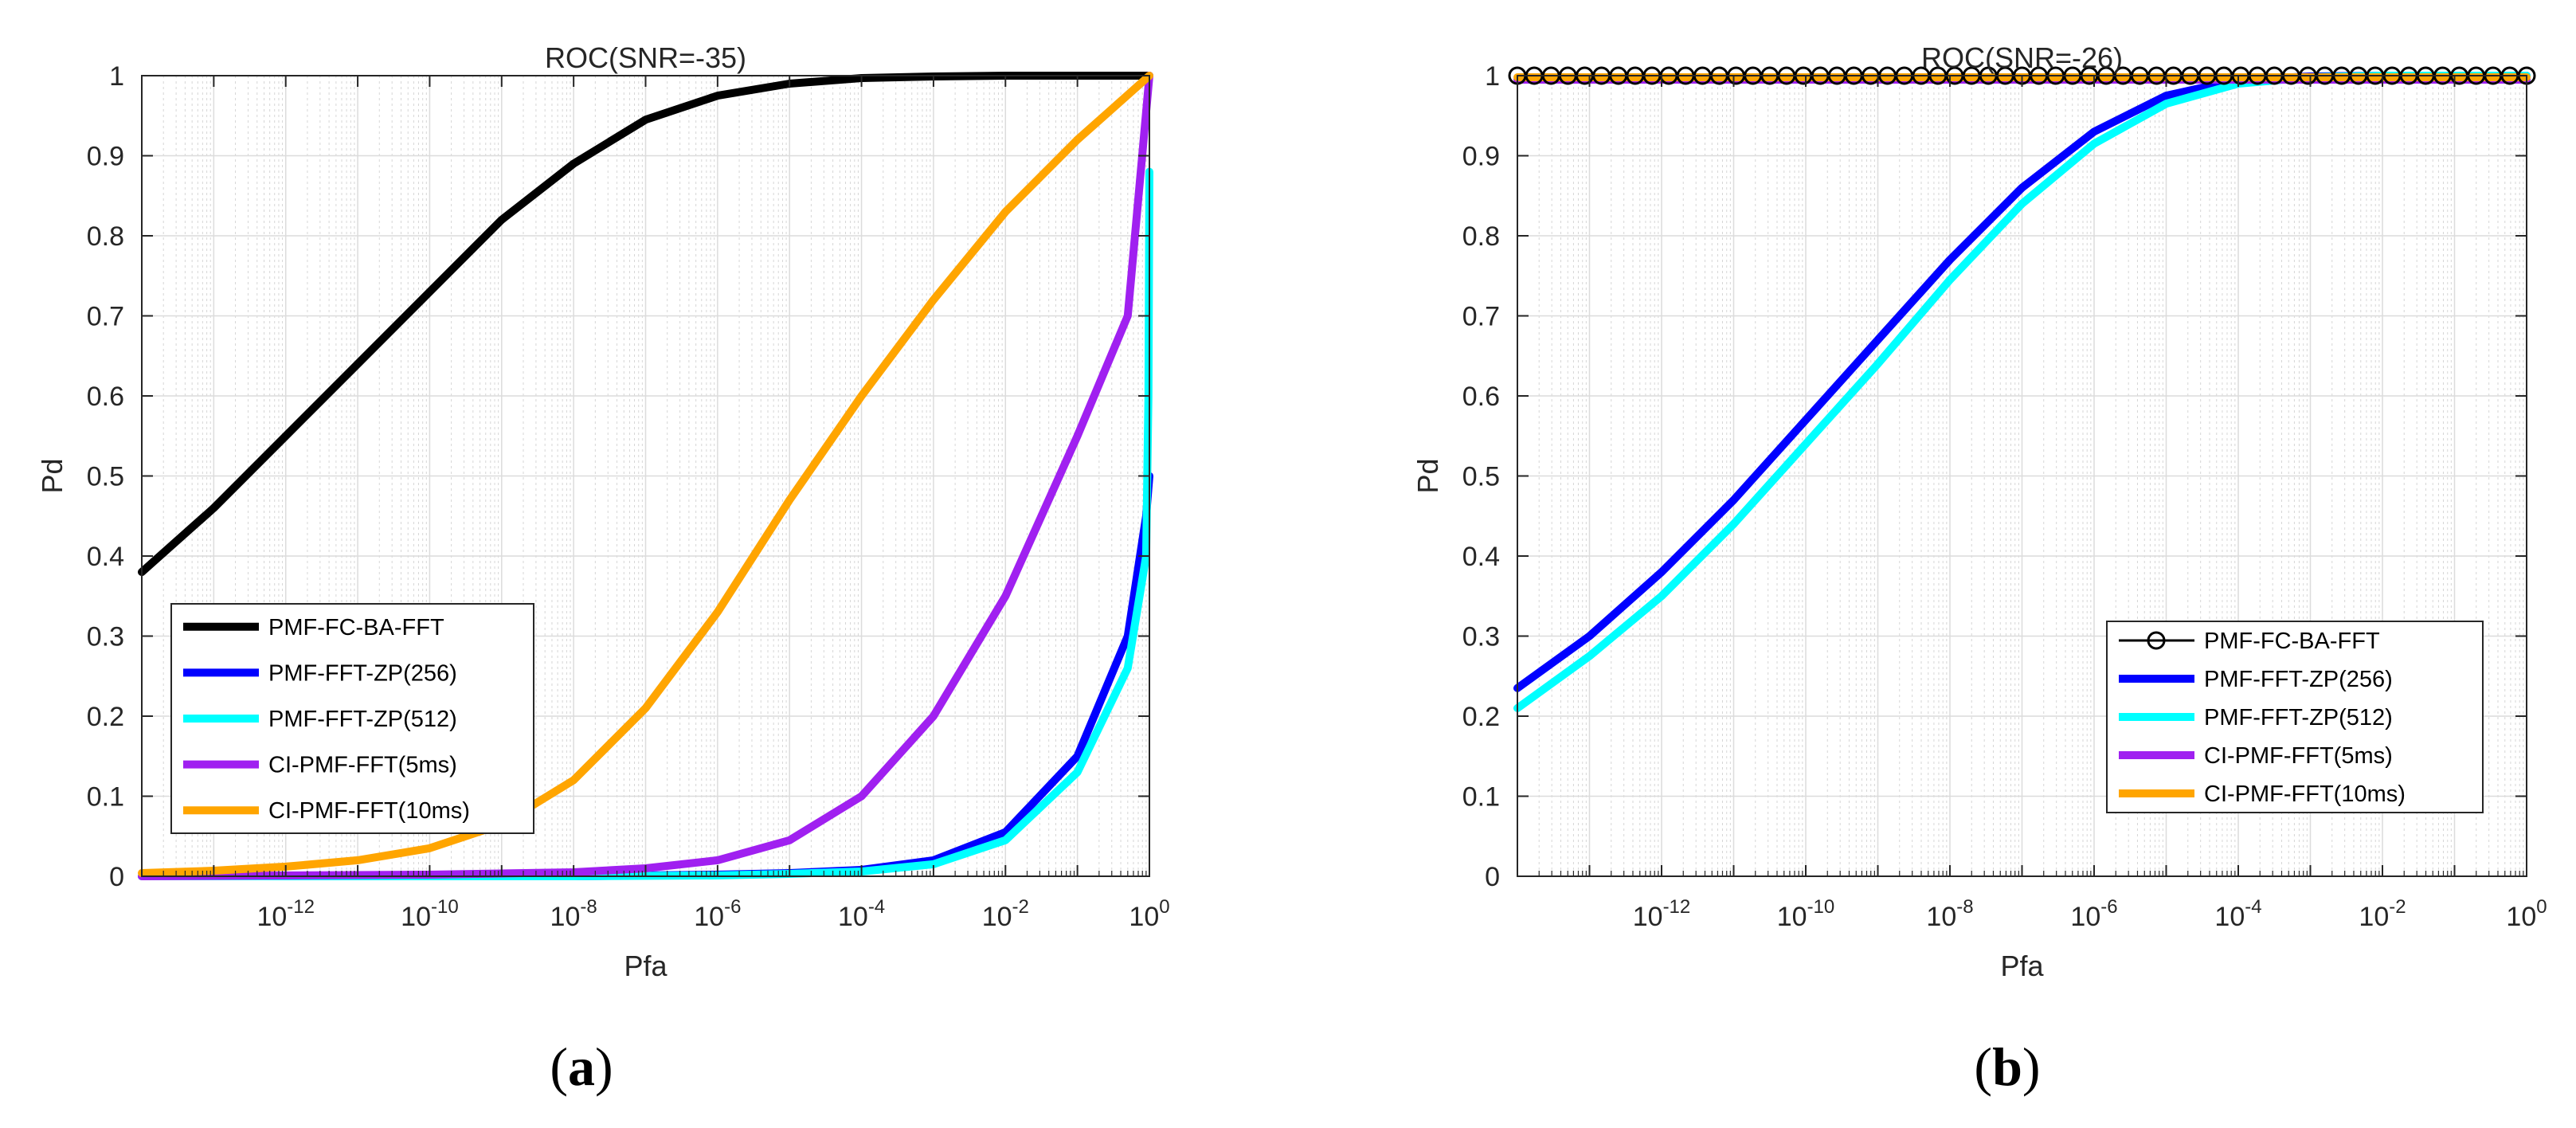 This screenshot has width=2576, height=1128. I want to click on caption-a: (a), so click(581, 1066).